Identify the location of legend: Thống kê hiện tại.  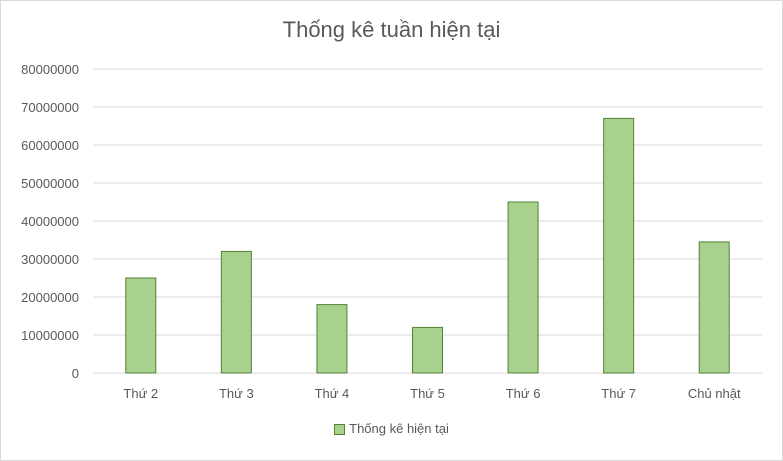
(391, 428).